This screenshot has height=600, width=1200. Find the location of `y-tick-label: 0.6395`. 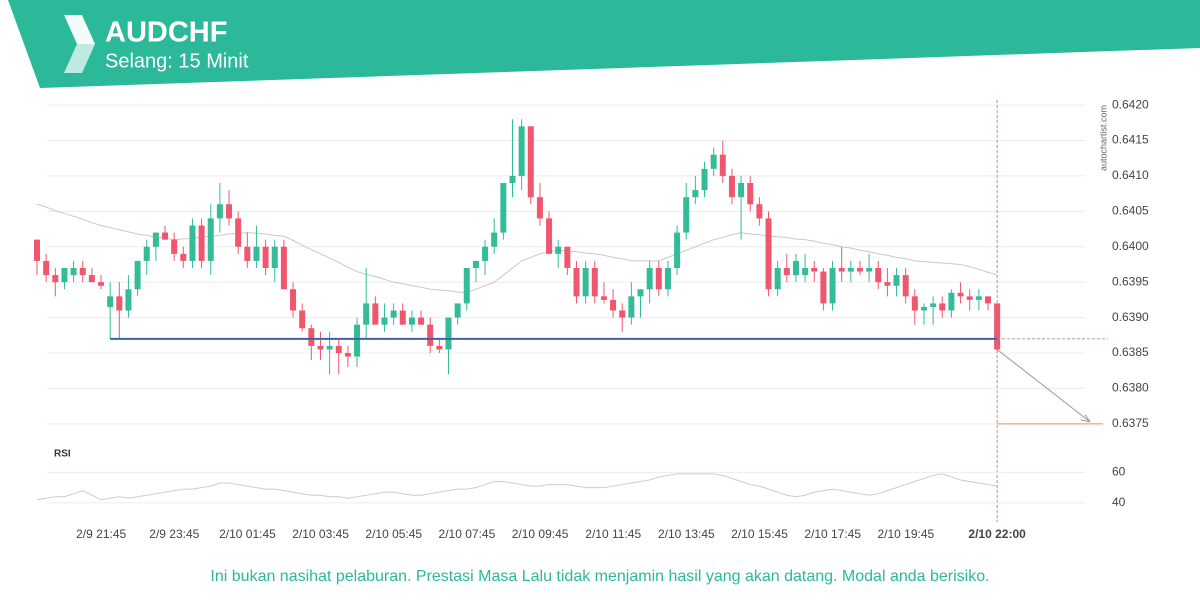

y-tick-label: 0.6395 is located at coordinates (1130, 281).